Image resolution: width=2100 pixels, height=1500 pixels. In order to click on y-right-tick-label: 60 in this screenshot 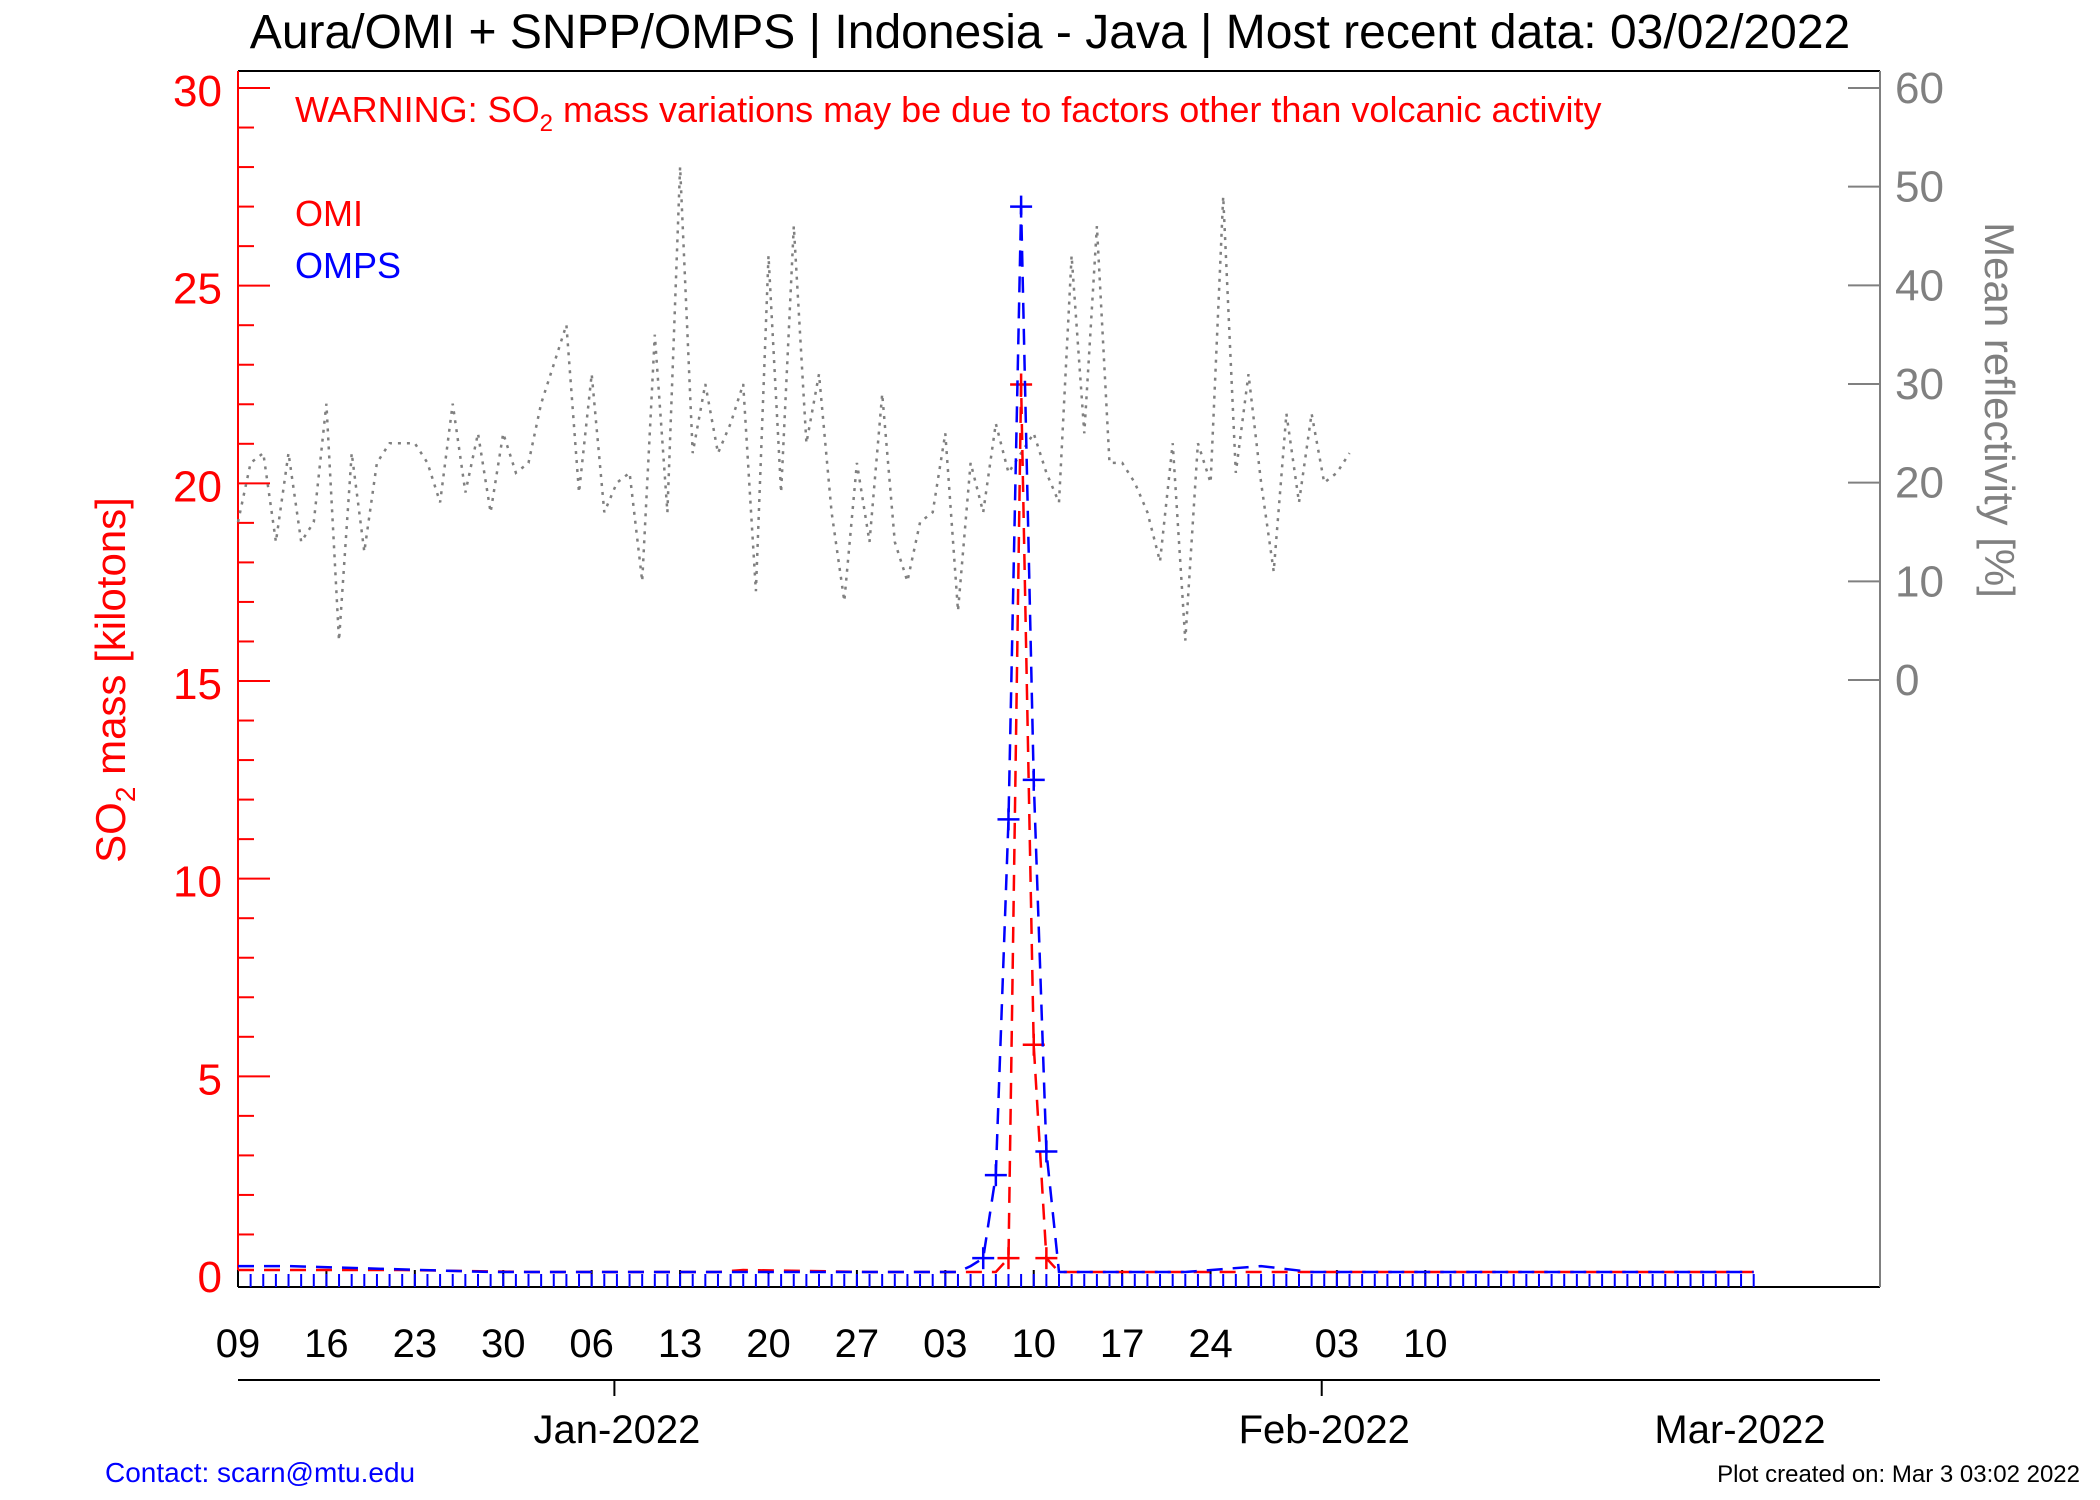, I will do `click(1919, 88)`.